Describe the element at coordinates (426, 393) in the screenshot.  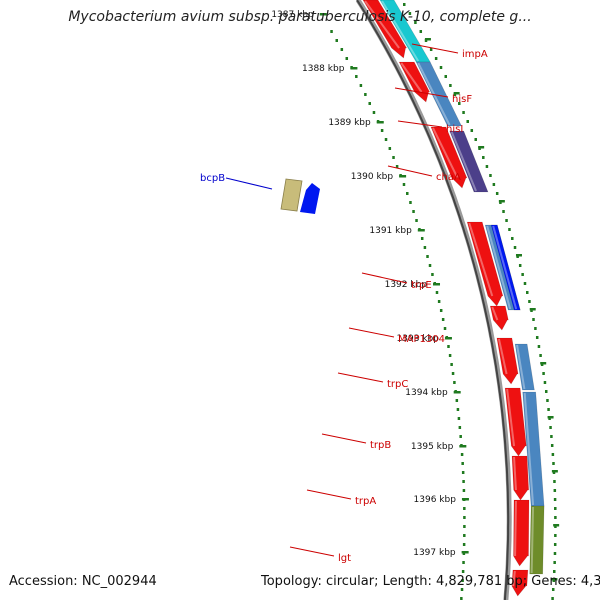
I see `kbp-tick-label: 1394 kbp` at that location.